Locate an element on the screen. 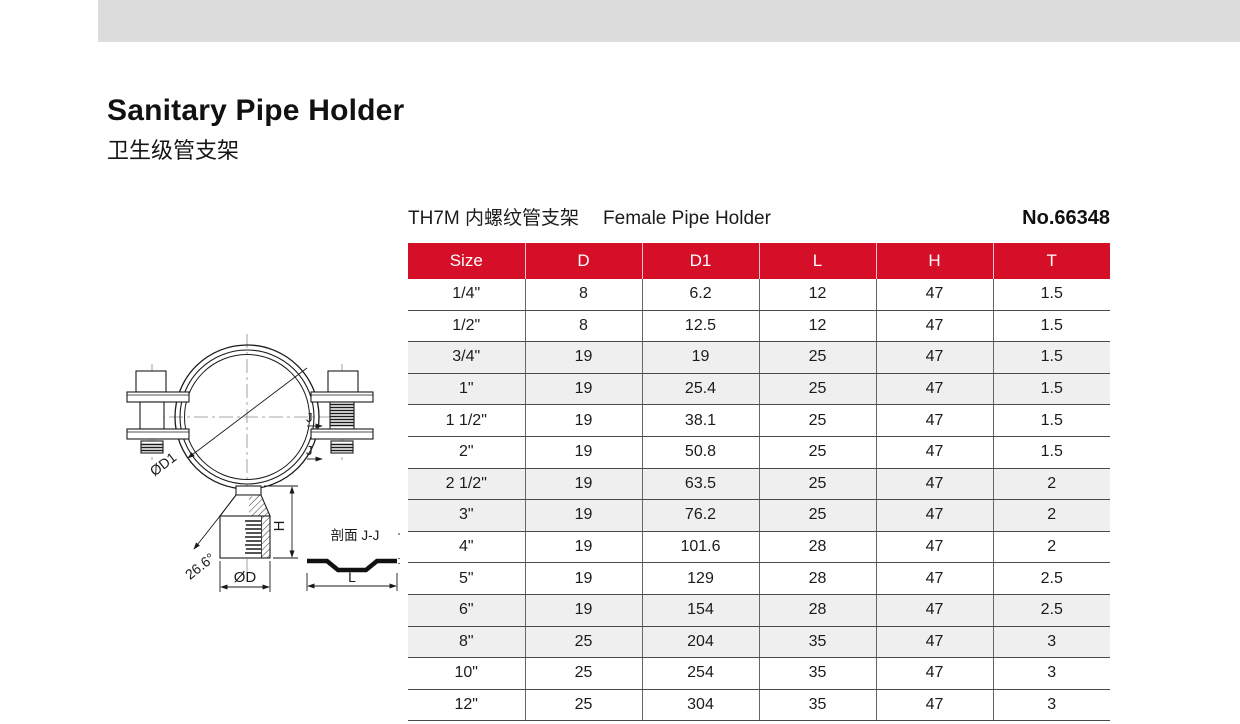  table-cell: 1/2" is located at coordinates (466, 326).